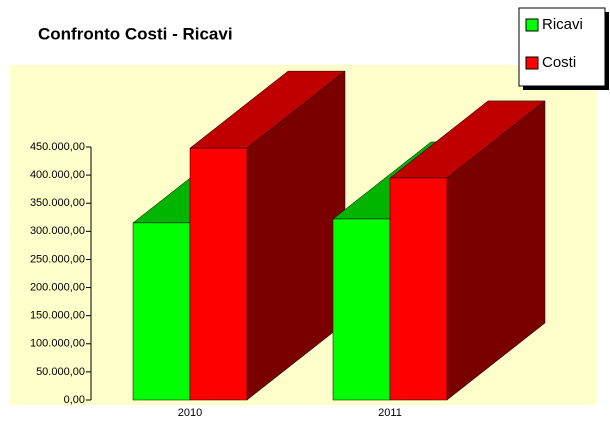 The height and width of the screenshot is (425, 610). Describe the element at coordinates (190, 413) in the screenshot. I see `x-tick-label: 2010` at that location.